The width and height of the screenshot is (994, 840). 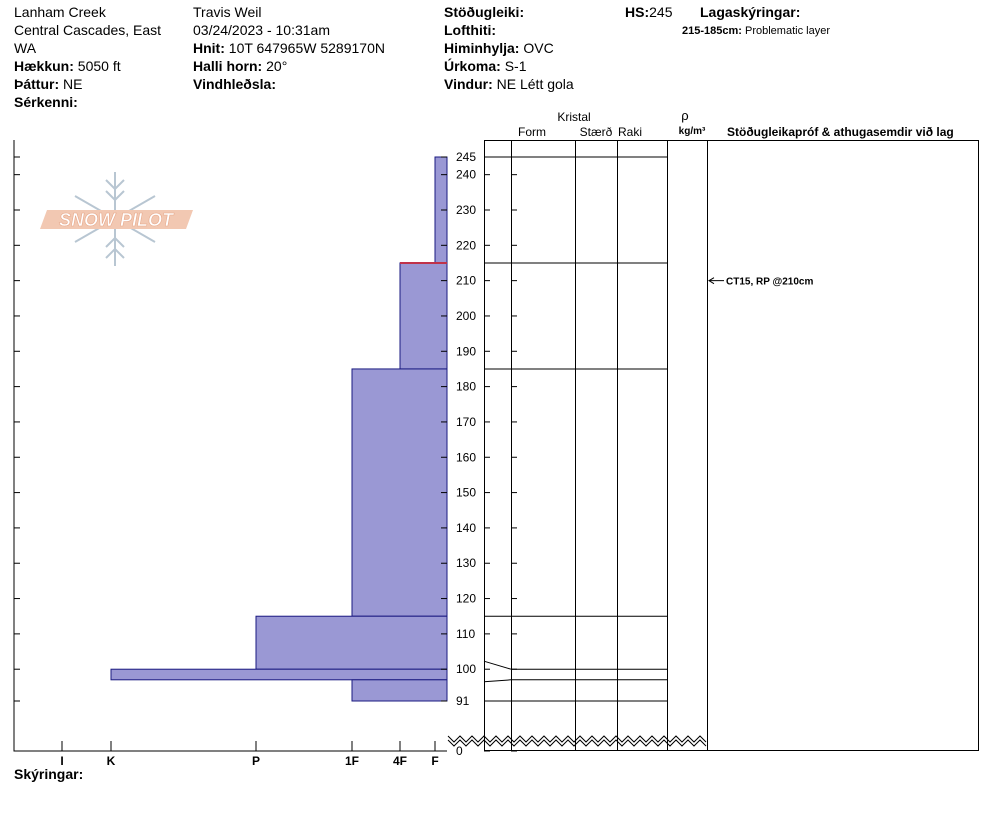 What do you see at coordinates (482, 48) in the screenshot?
I see `sky-cover-label: Himinhylja:` at bounding box center [482, 48].